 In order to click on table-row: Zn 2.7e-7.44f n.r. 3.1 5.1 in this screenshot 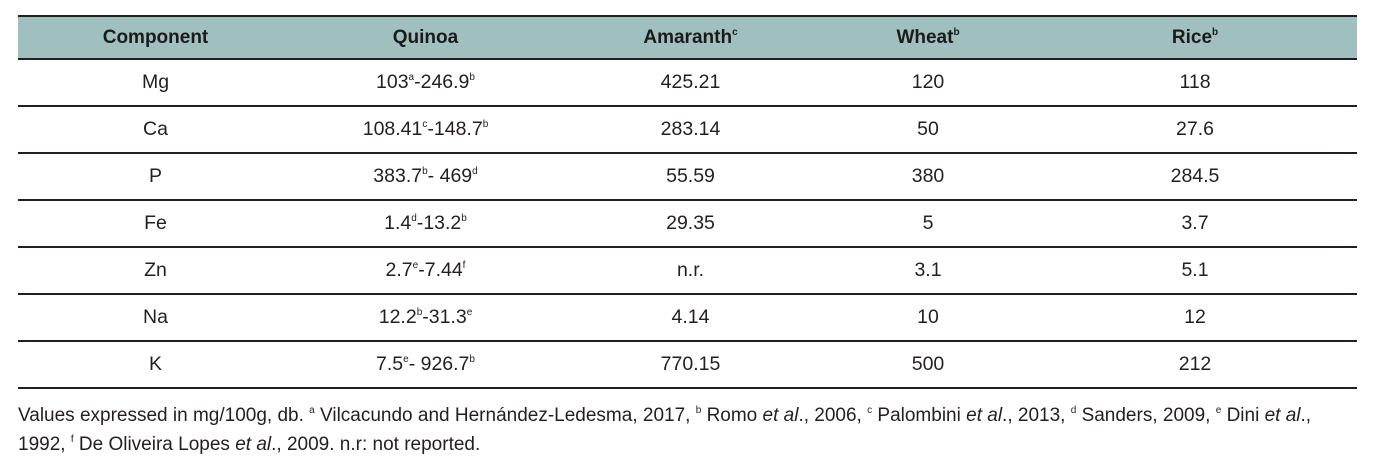, I will do `click(687, 271)`.